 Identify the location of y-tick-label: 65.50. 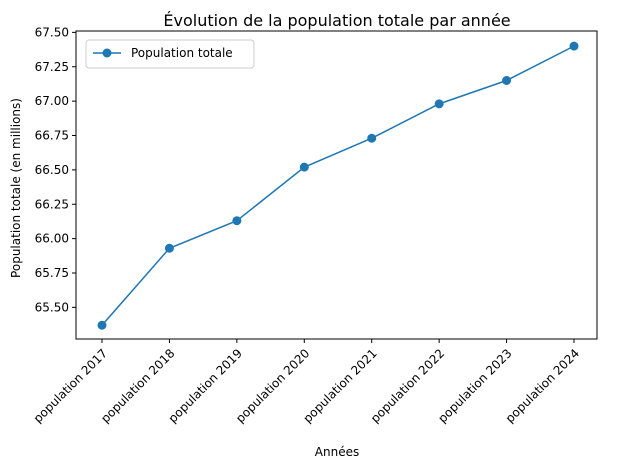
(52, 307).